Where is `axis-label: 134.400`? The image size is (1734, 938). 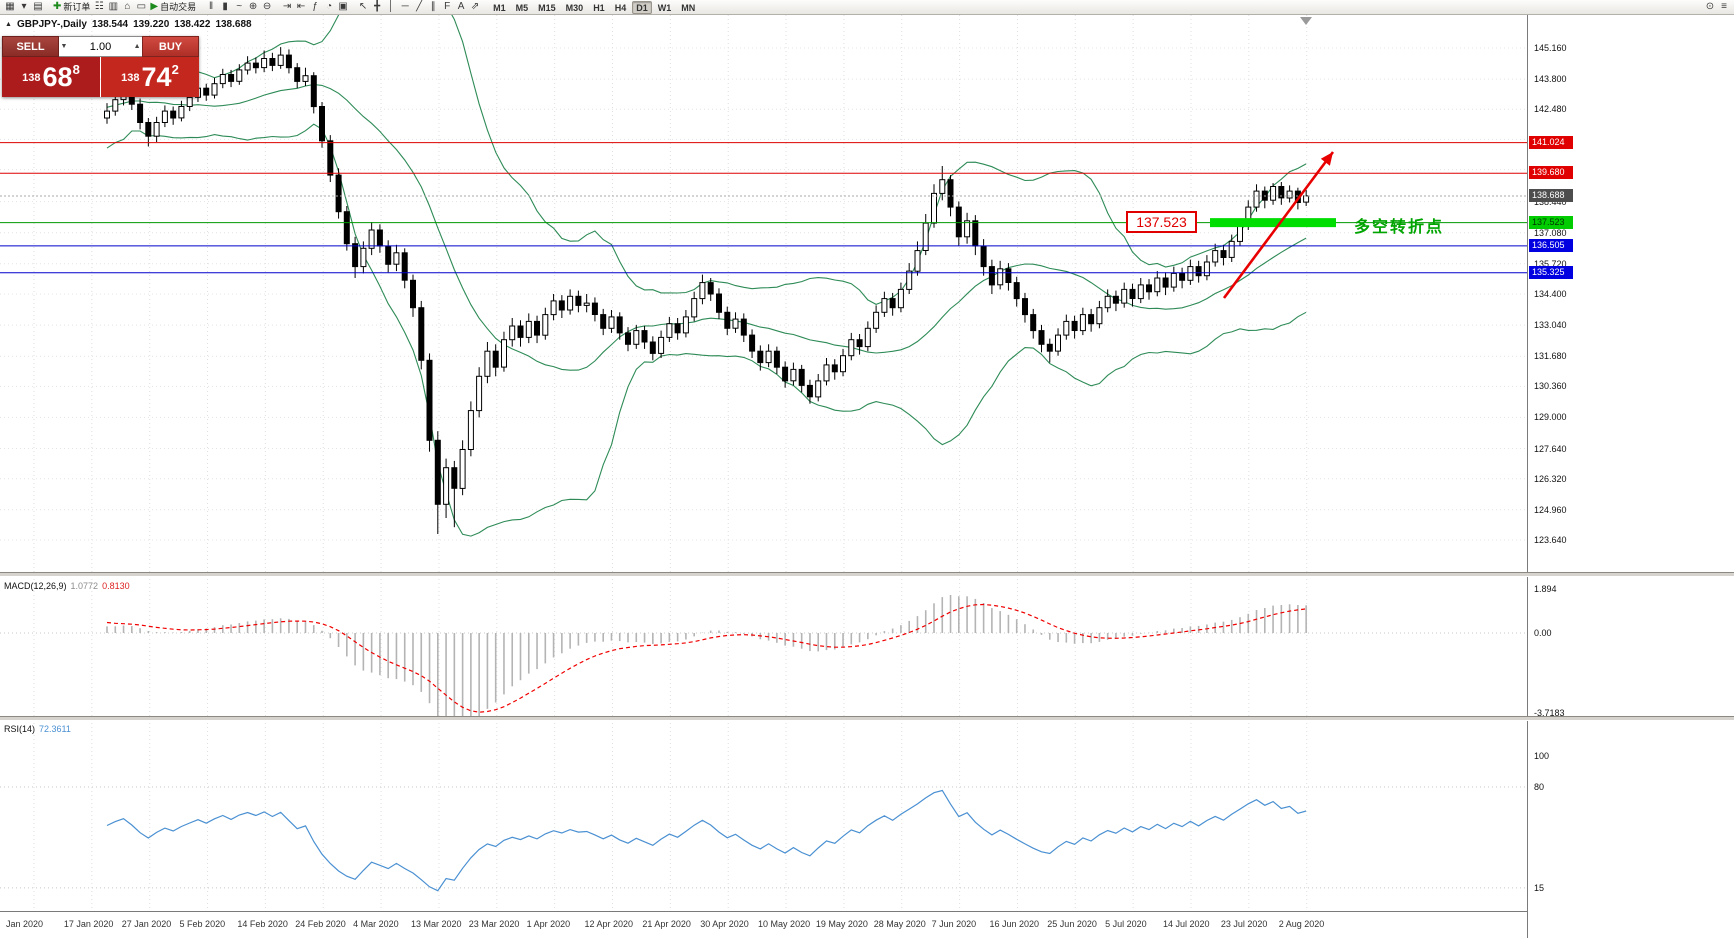 axis-label: 134.400 is located at coordinates (1550, 293).